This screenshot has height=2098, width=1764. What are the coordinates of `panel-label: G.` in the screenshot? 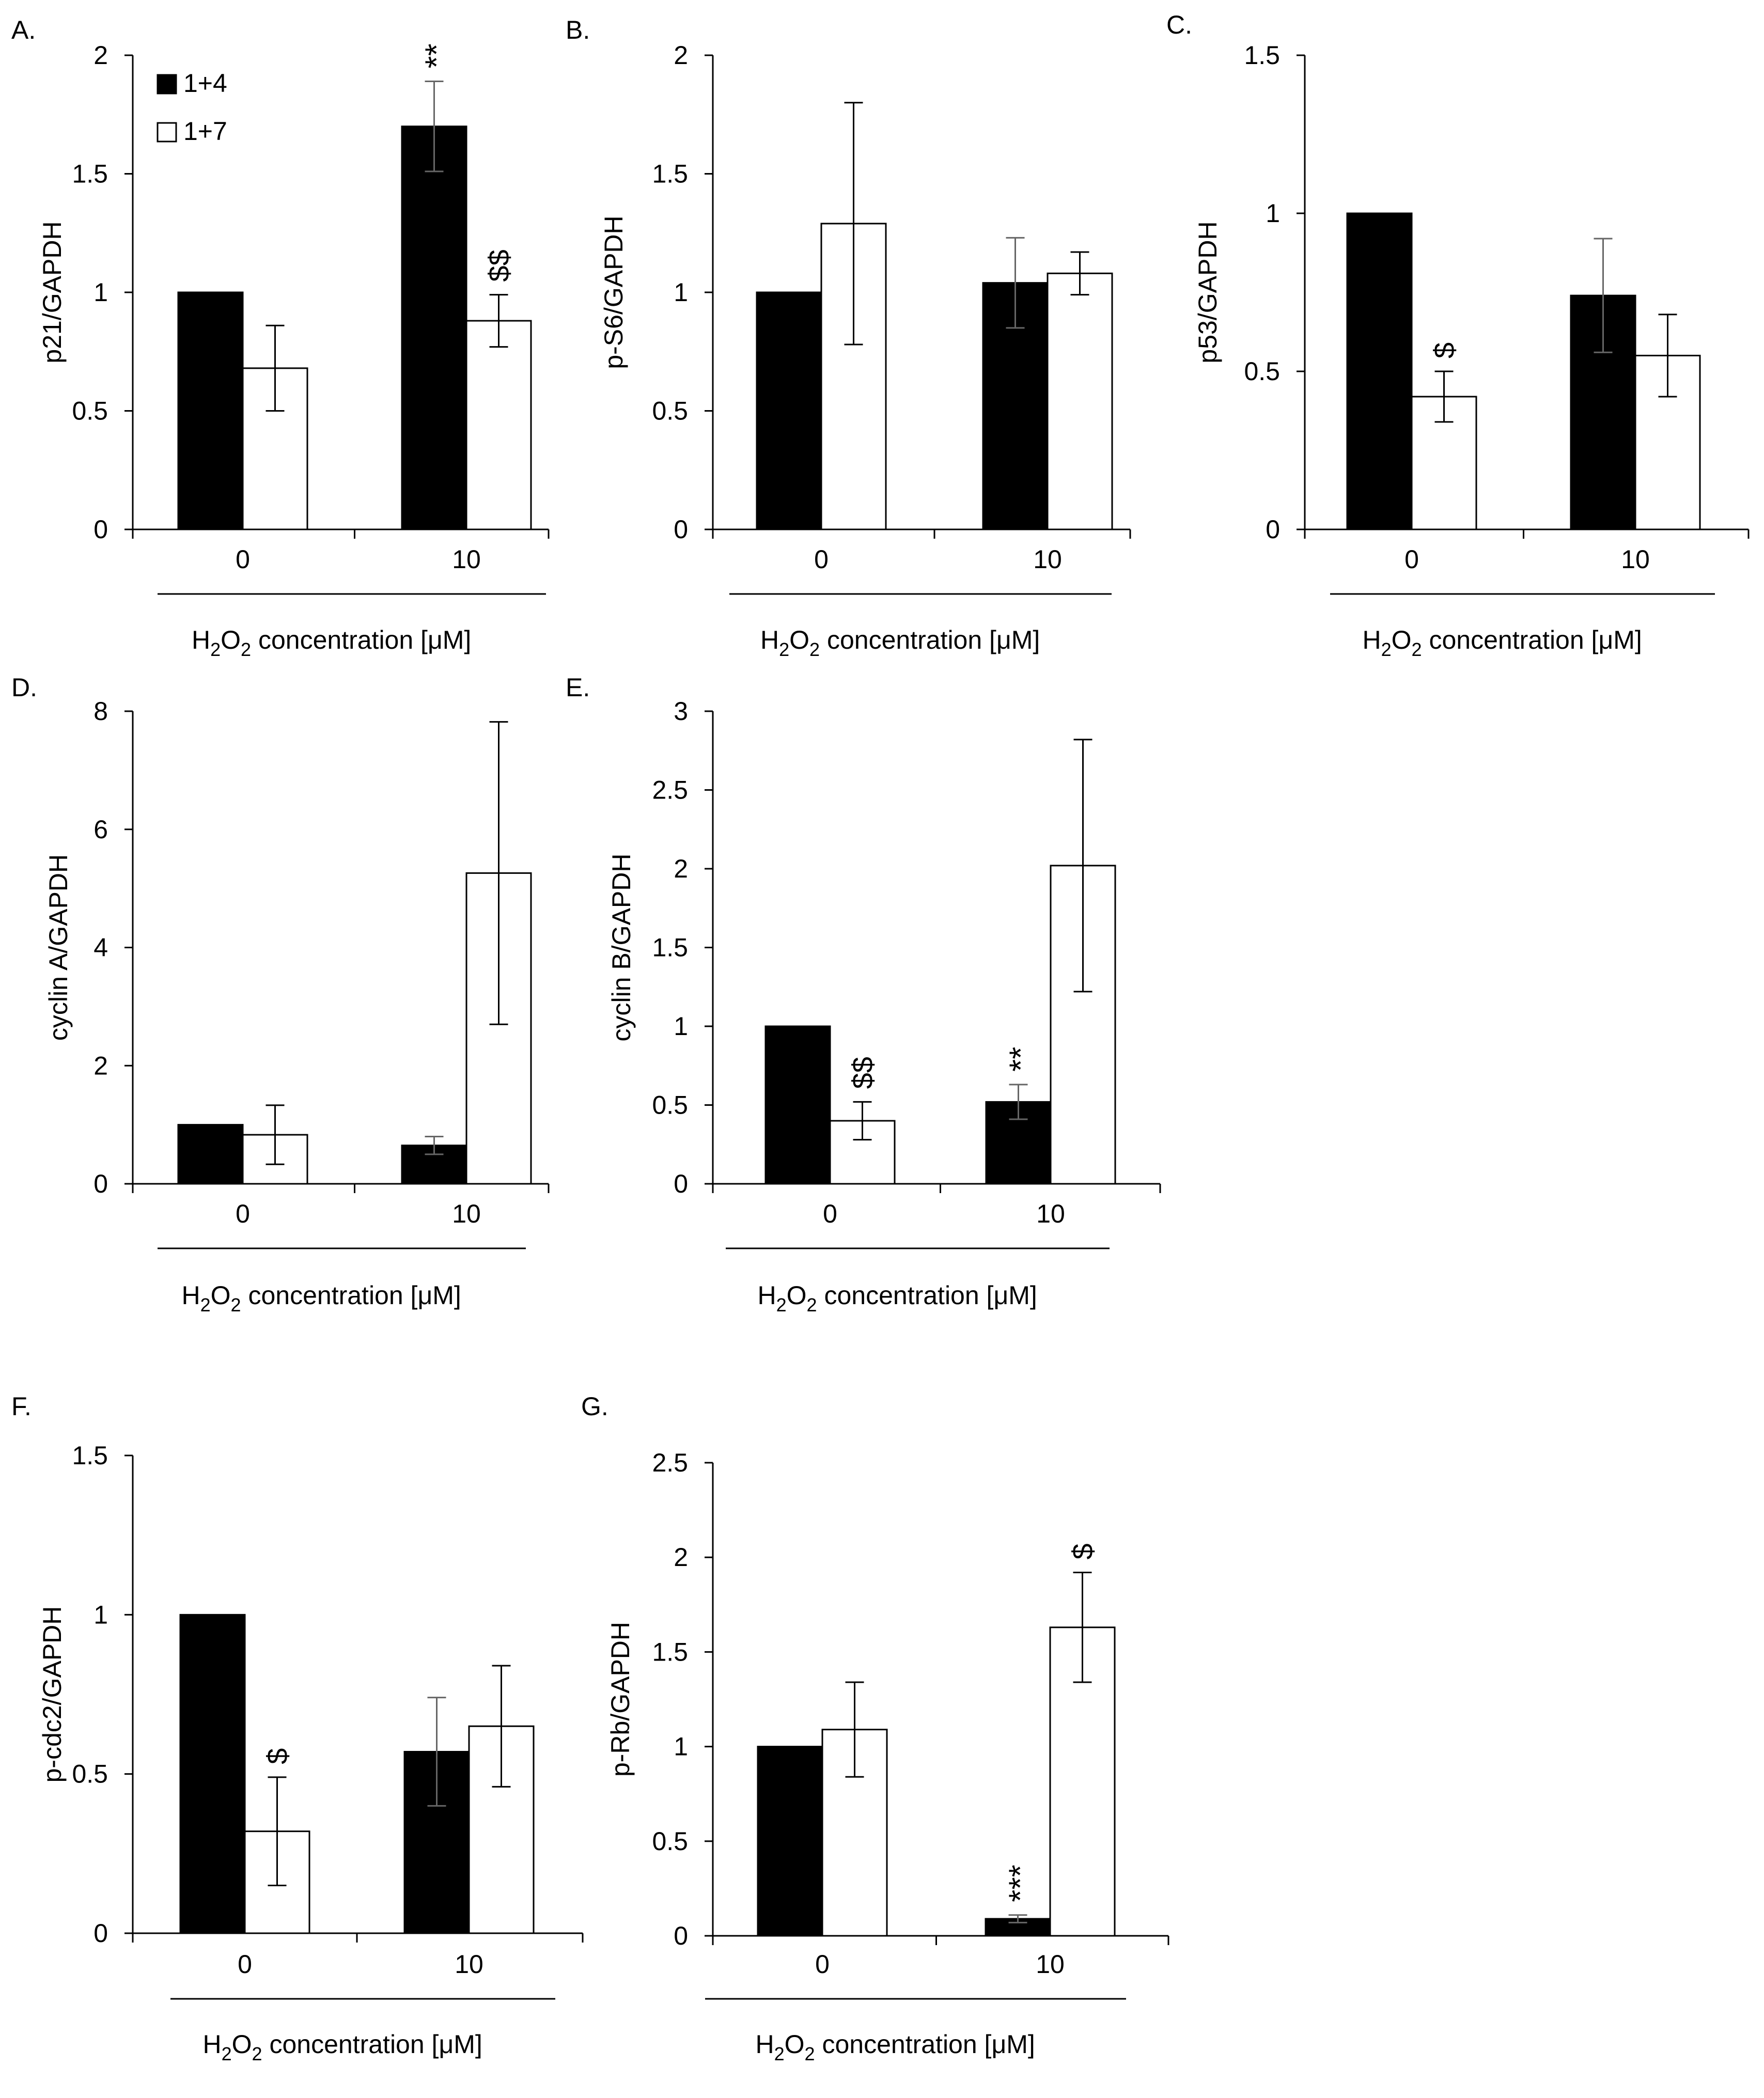 It's located at (594, 1406).